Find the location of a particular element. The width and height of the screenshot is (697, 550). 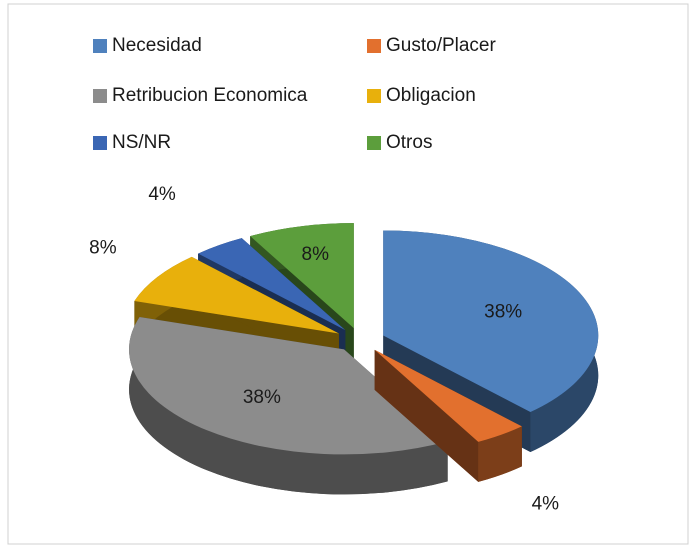

legend-label: Gusto/Placer is located at coordinates (441, 45).